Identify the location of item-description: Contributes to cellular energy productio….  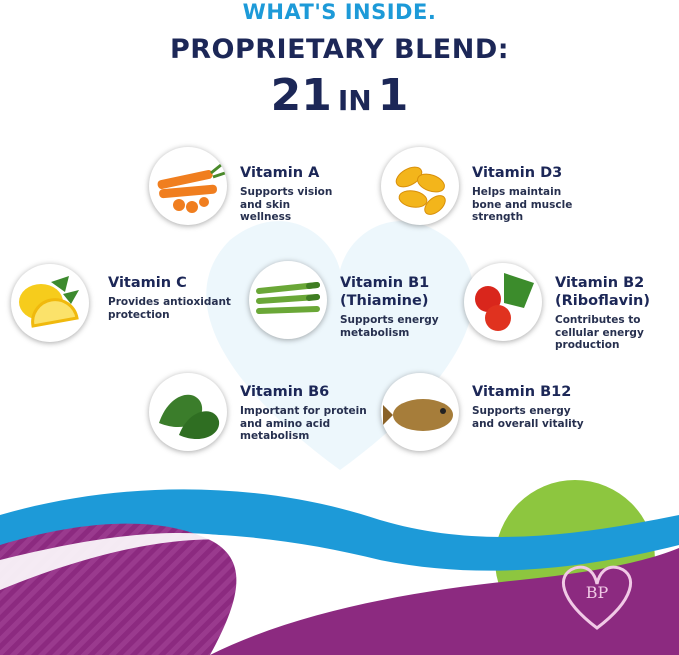
(599, 332).